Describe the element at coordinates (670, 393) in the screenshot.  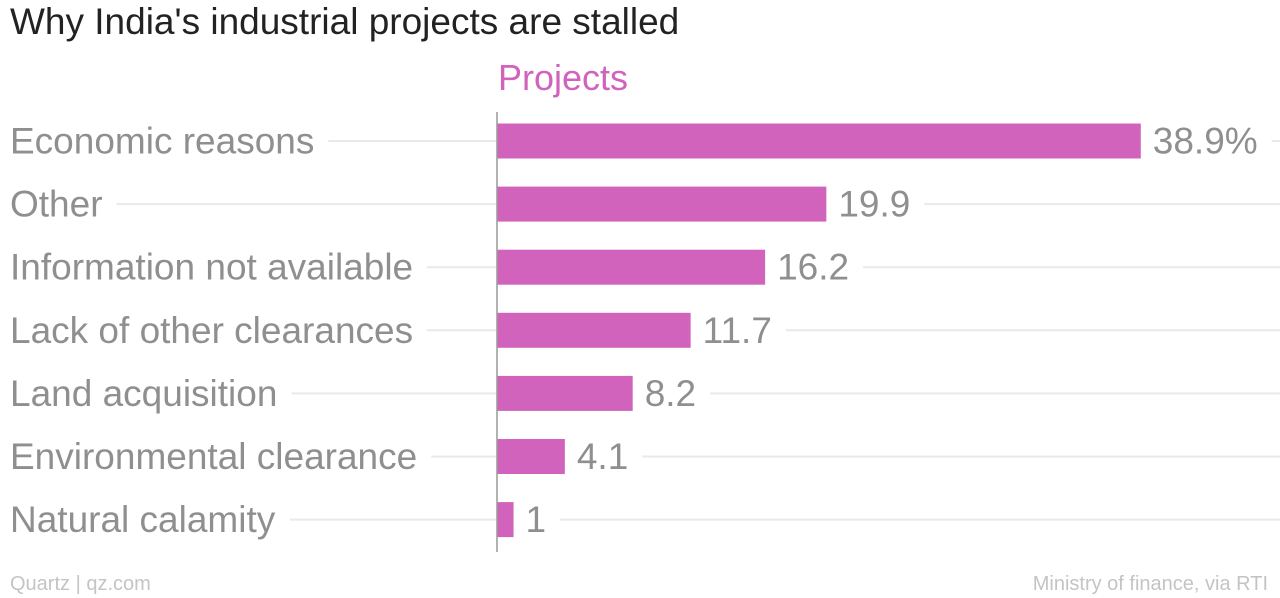
I see `value-label: 8.2` at that location.